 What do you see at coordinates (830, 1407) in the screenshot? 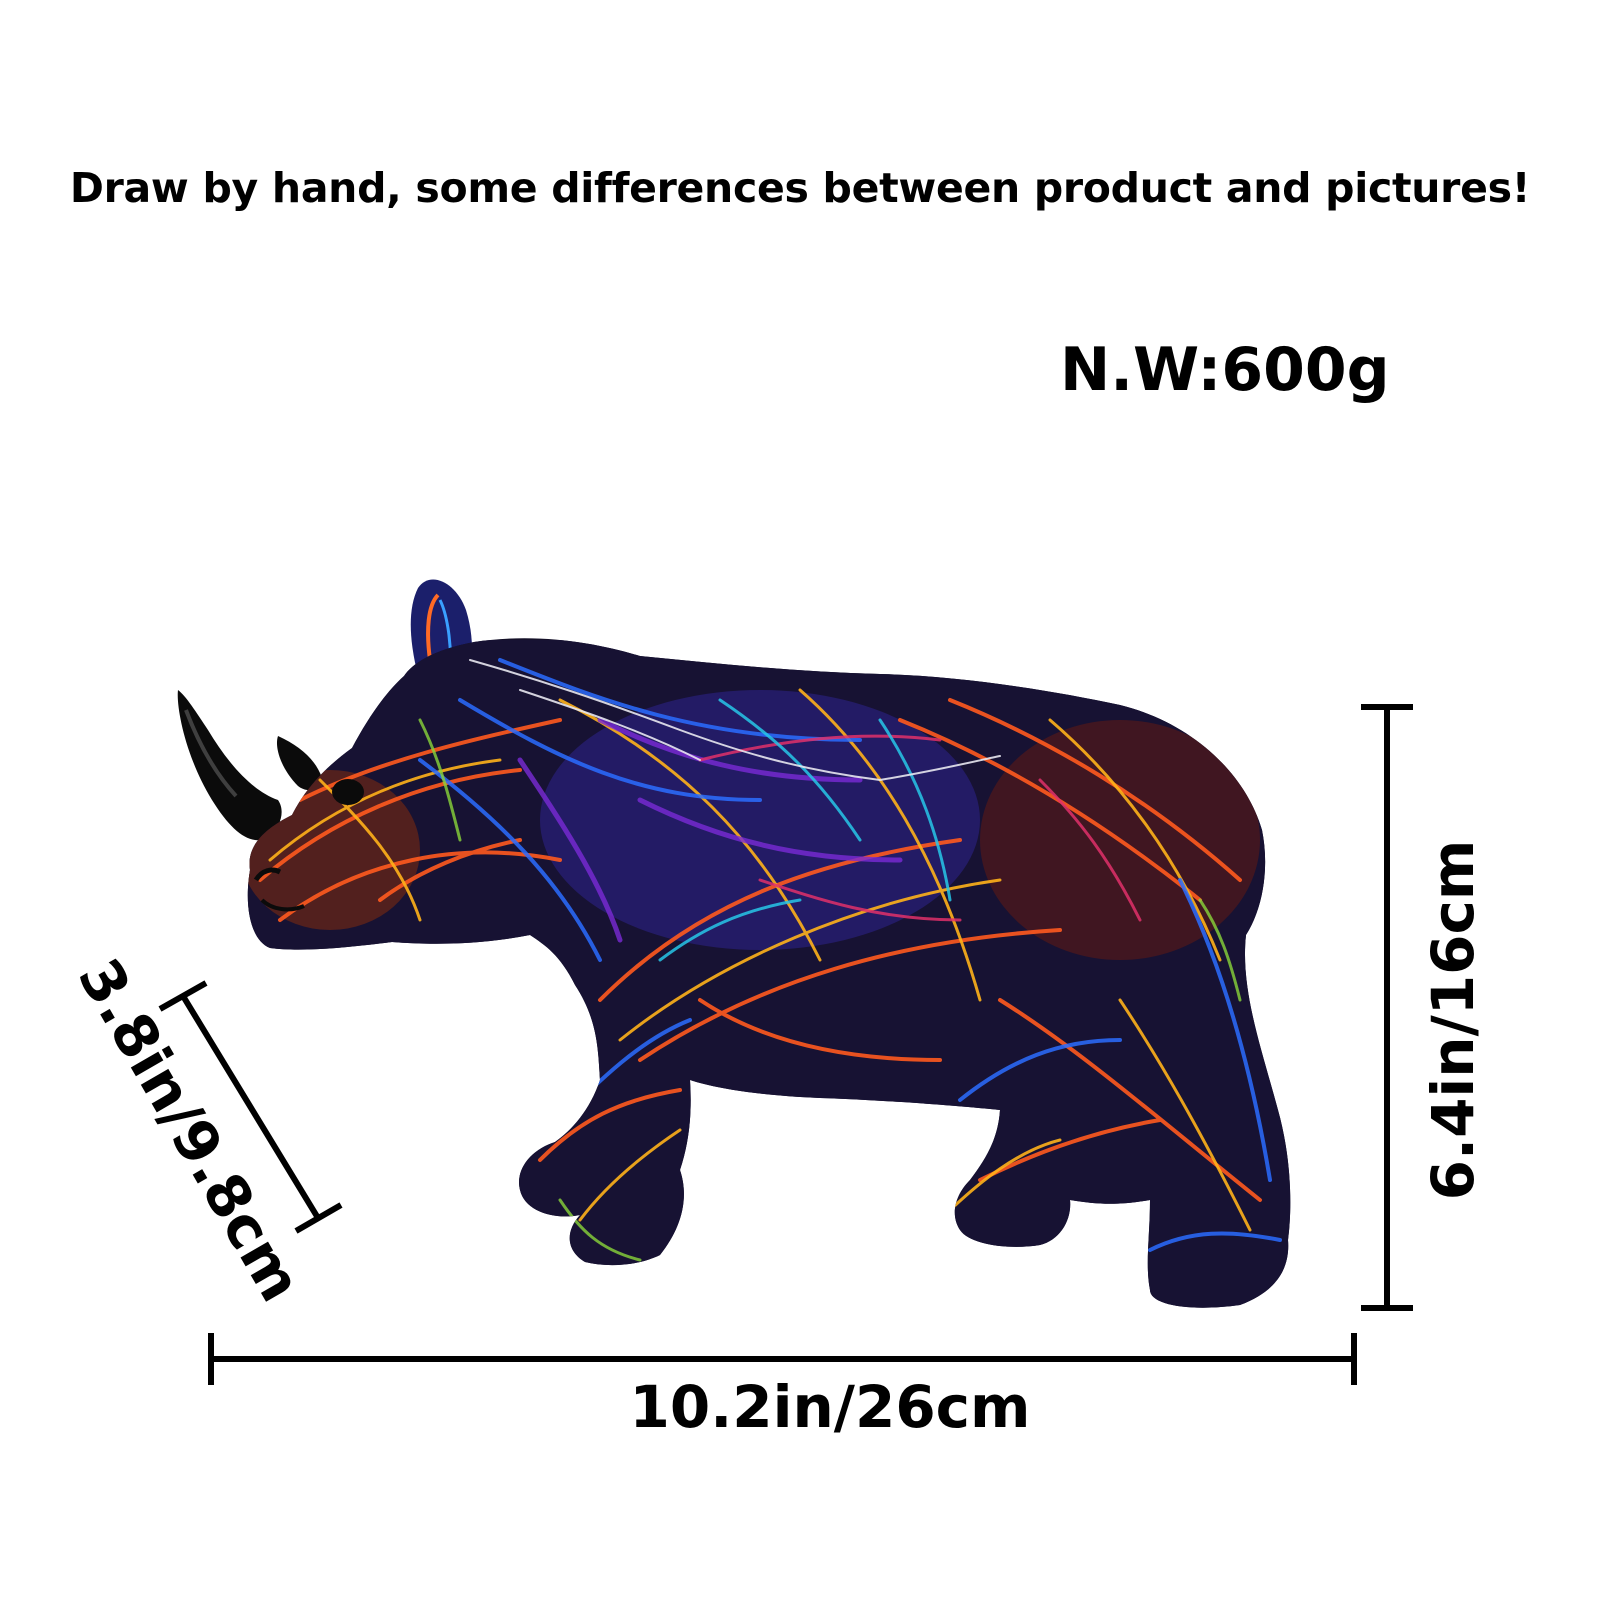
I see `length-dimension-label: 10.2in/26cm` at bounding box center [830, 1407].